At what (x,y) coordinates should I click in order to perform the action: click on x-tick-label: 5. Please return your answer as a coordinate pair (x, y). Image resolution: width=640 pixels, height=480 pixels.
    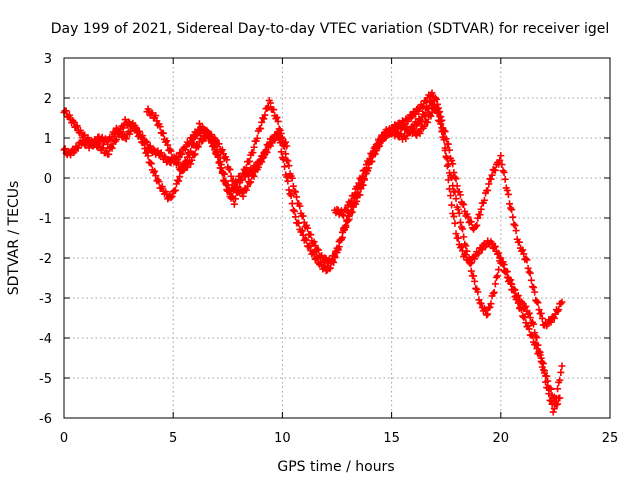
    Looking at the image, I should click on (173, 438).